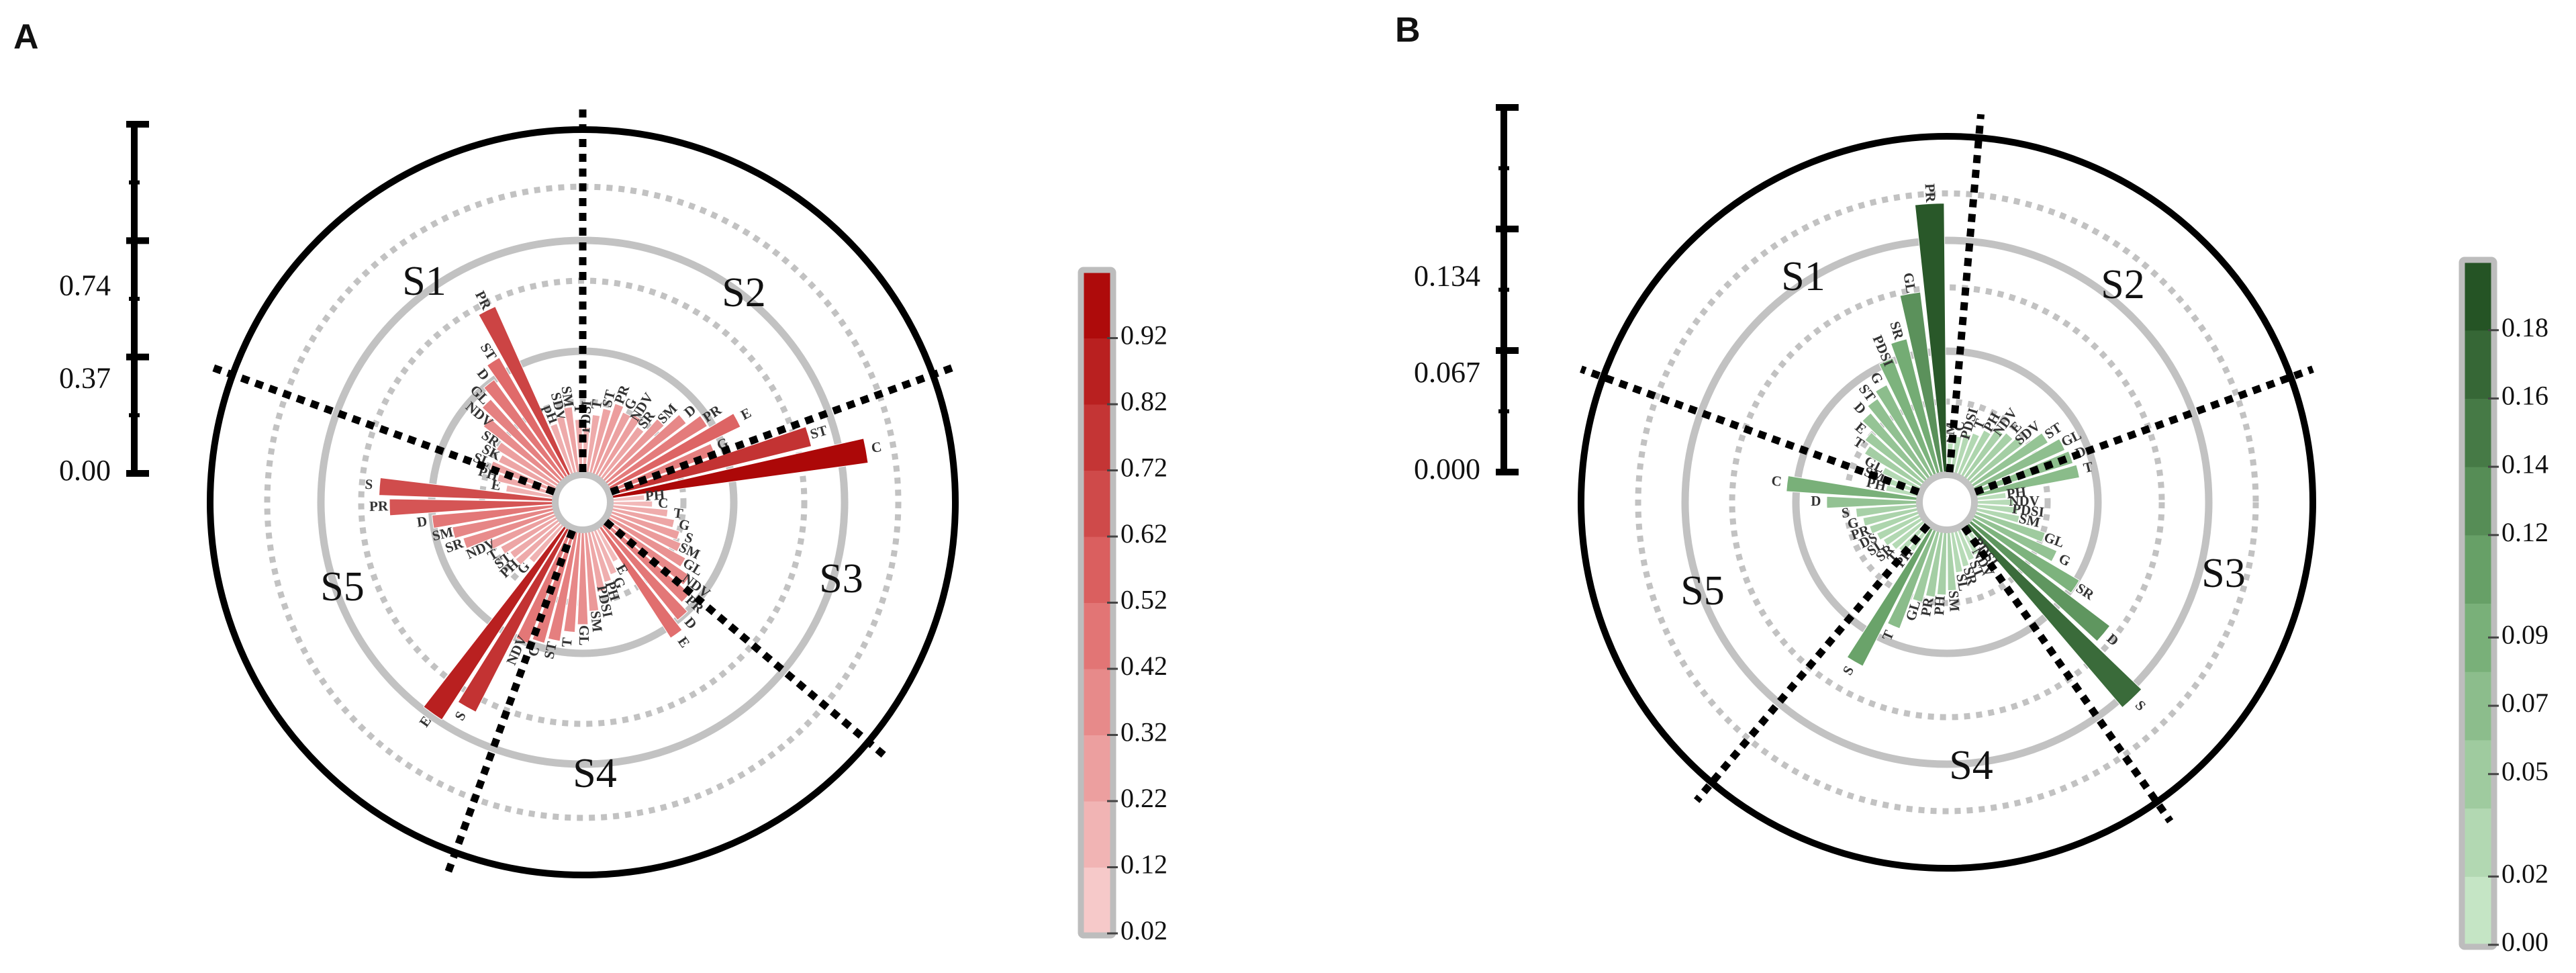 Image resolution: width=2576 pixels, height=973 pixels. I want to click on panel-a-sector-label-3: S3, so click(841, 579).